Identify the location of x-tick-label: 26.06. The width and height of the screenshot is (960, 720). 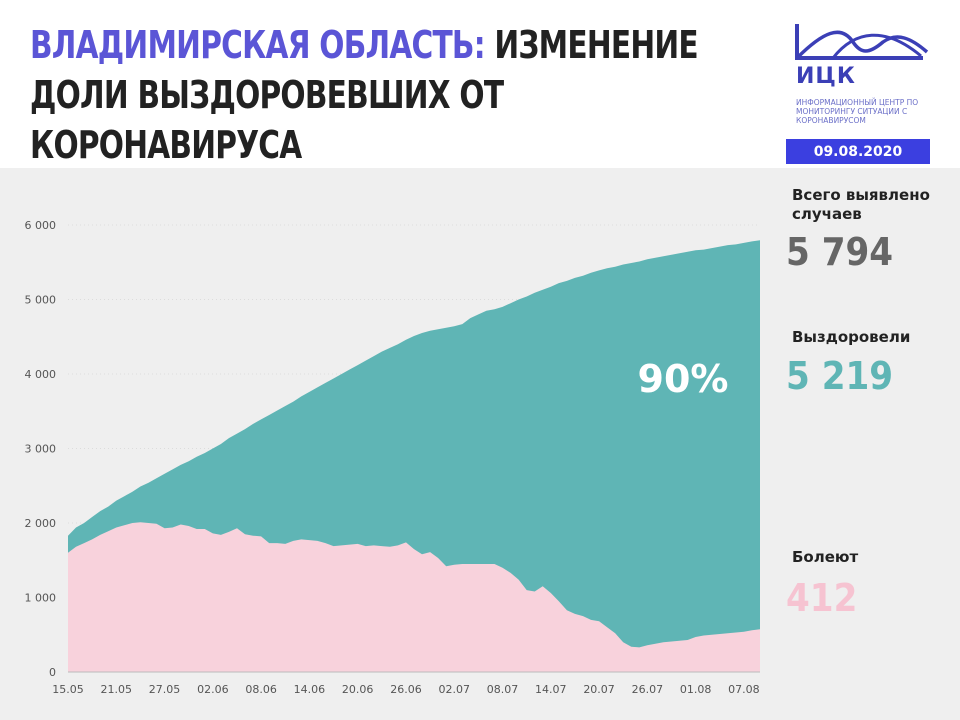
(406, 689).